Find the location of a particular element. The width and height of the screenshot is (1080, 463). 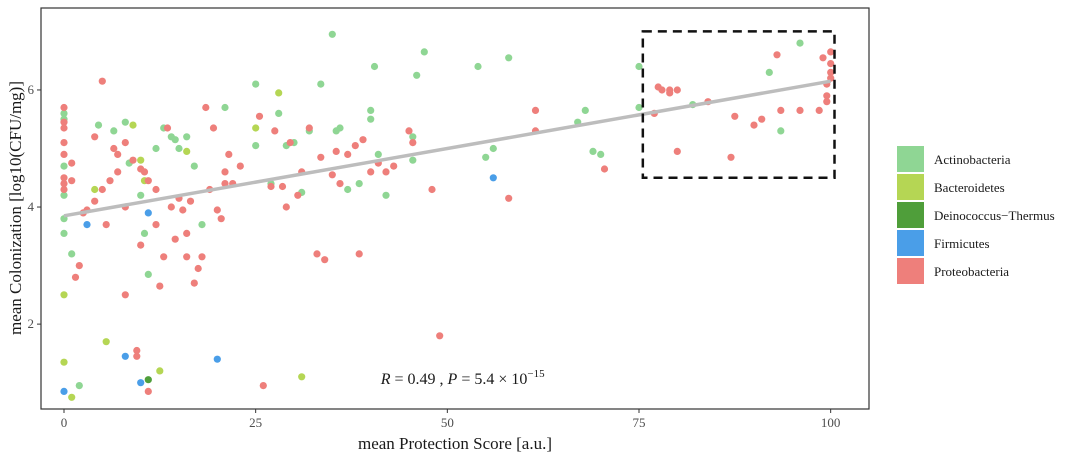

x-tick-label: 100 is located at coordinates (831, 422).